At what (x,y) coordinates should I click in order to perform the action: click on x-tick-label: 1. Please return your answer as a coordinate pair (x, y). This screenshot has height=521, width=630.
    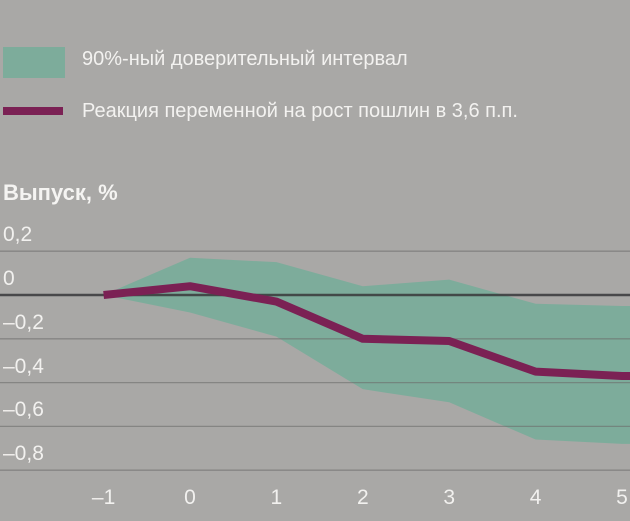
    Looking at the image, I should click on (276, 497).